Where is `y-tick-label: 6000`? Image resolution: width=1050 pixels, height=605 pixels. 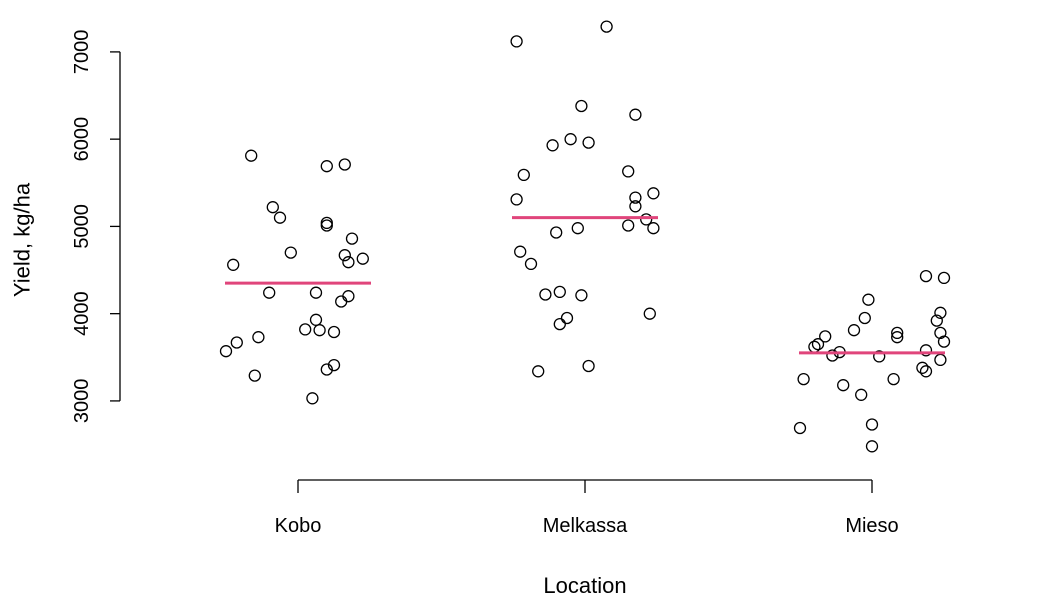
y-tick-label: 6000 is located at coordinates (82, 139).